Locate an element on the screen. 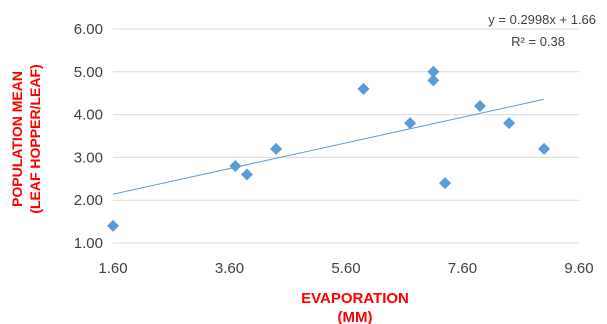  y-axis-title-line1: POPULATION MEAN is located at coordinates (17, 139).